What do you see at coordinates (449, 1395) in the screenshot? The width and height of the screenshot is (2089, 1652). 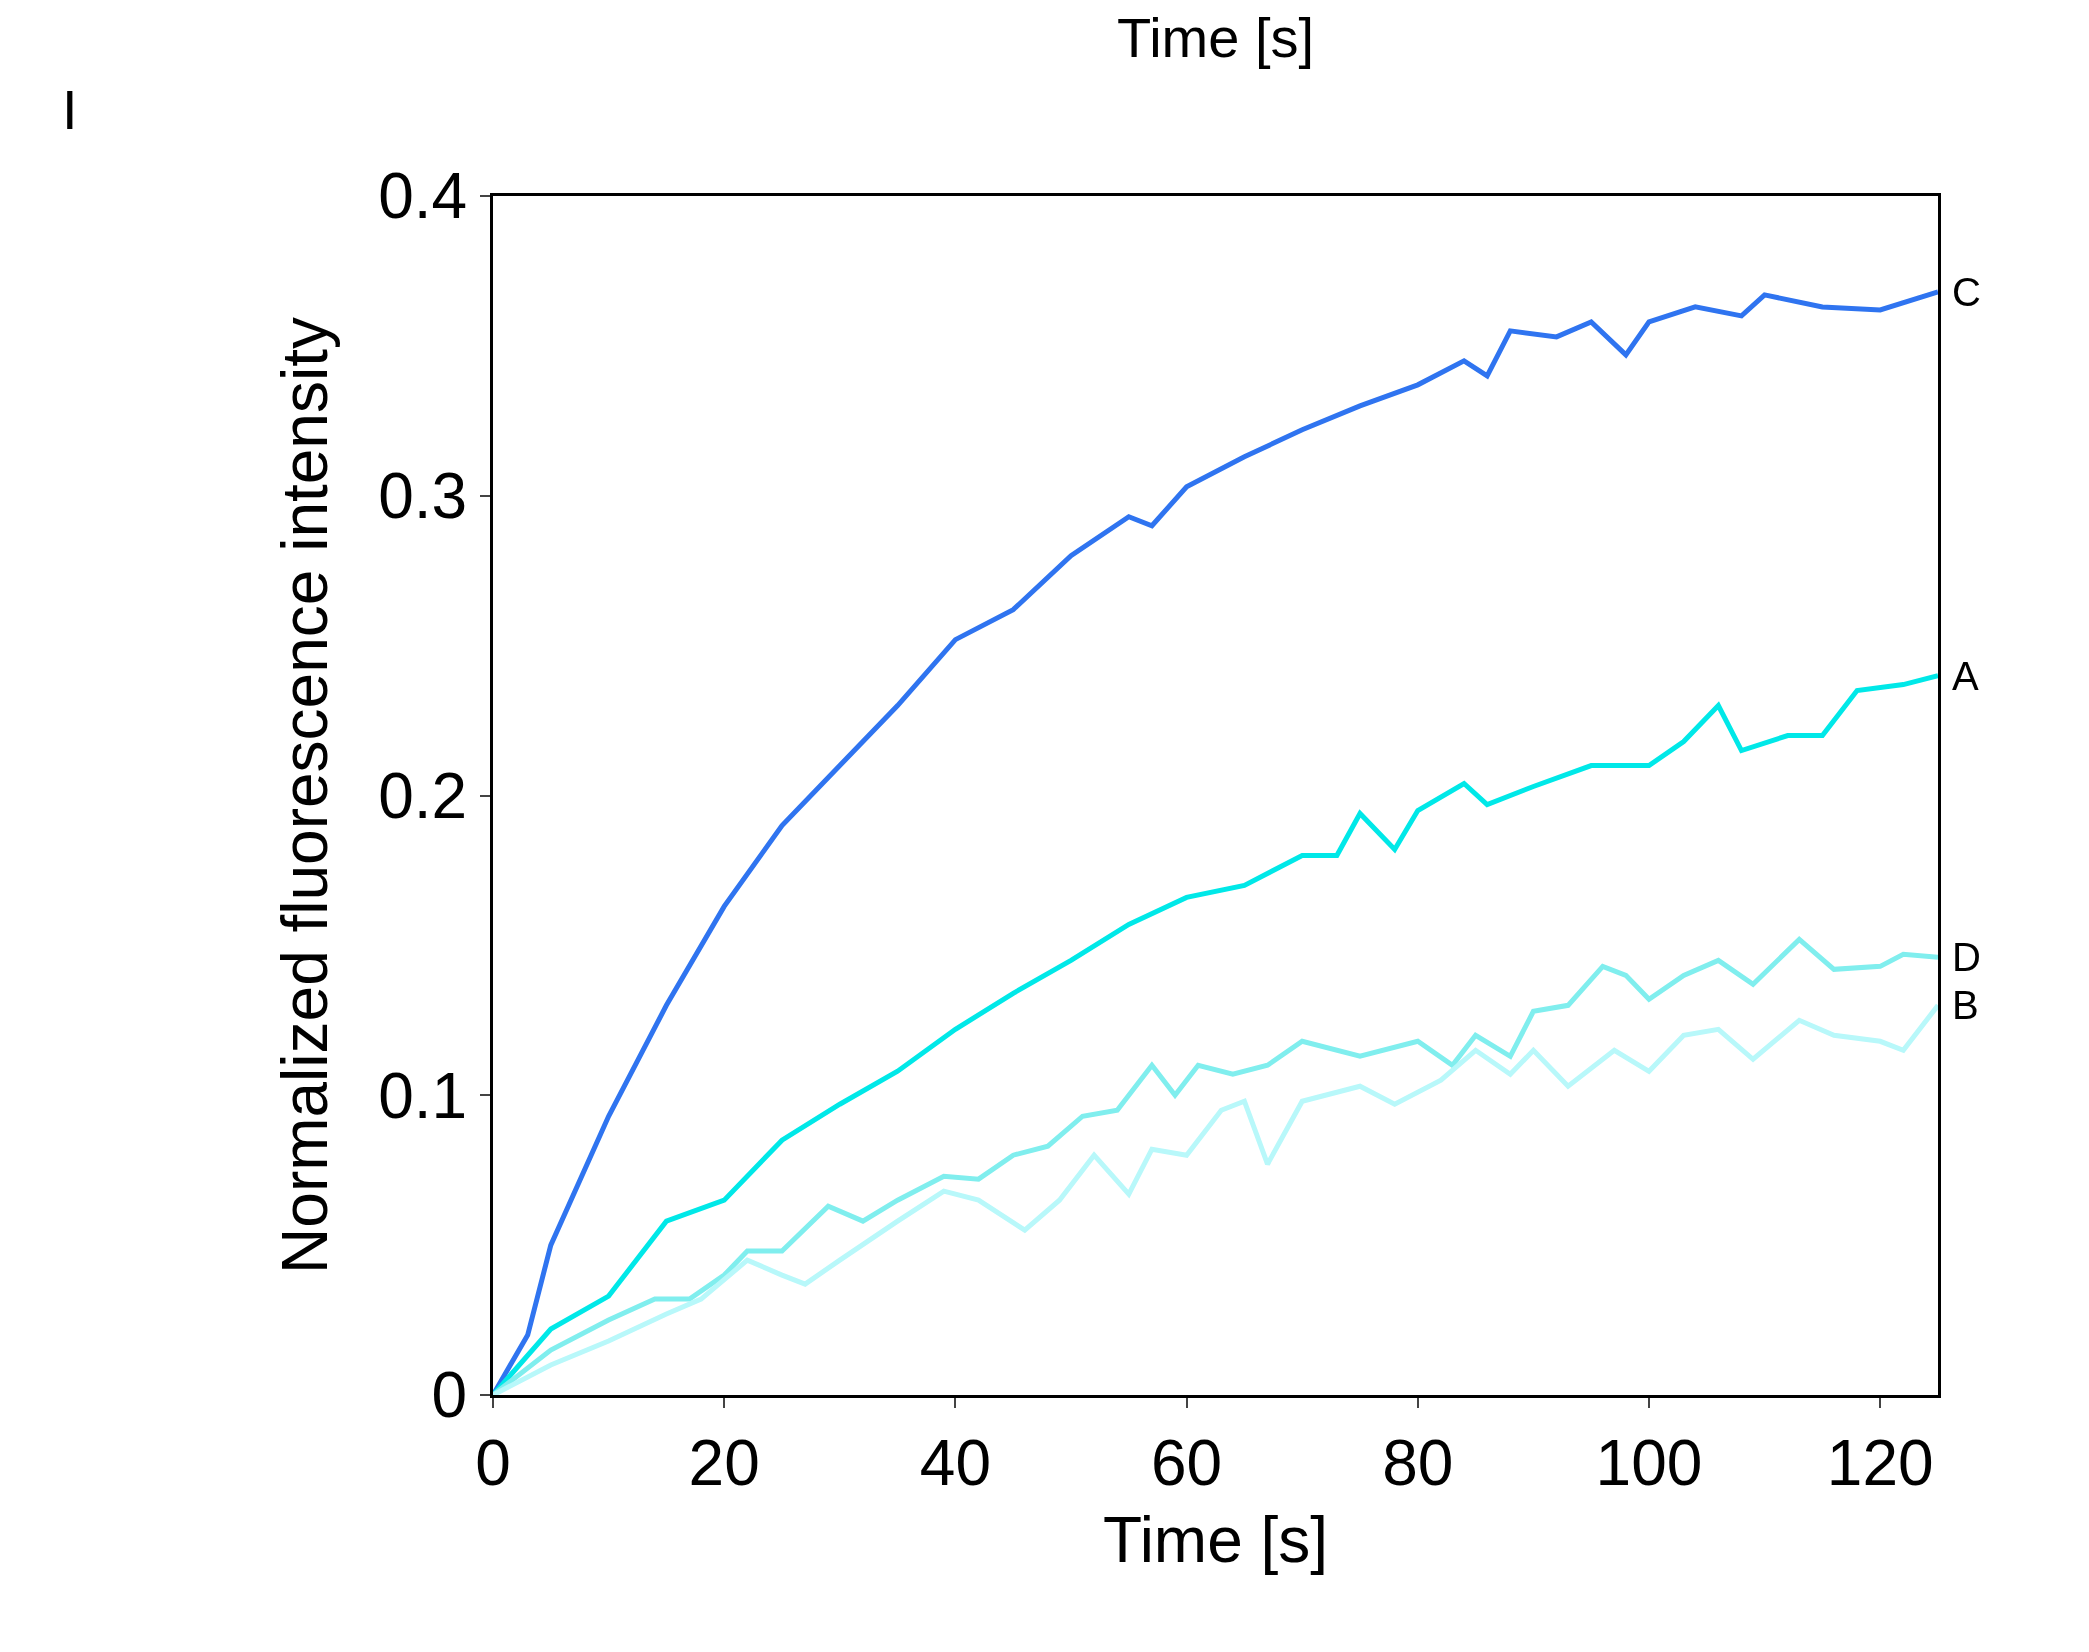 I see `y-tick-label: 0` at bounding box center [449, 1395].